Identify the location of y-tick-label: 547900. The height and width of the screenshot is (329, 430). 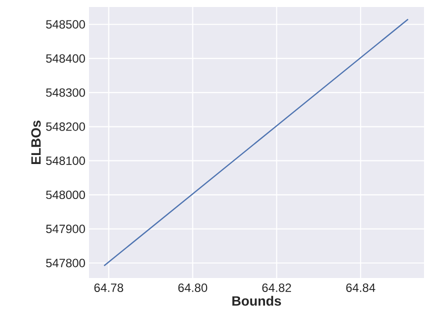
(66, 229).